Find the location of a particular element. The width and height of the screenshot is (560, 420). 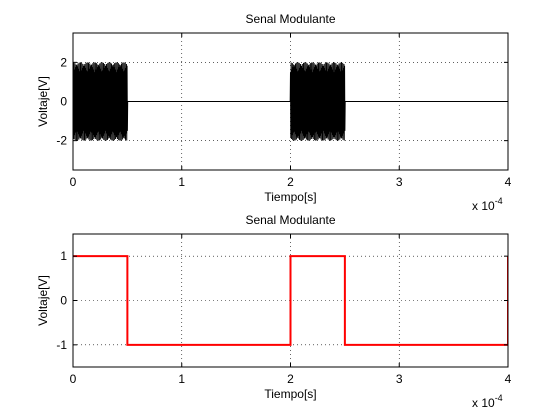

bottom-ylabel: Voltaje[V] is located at coordinates (43, 300).